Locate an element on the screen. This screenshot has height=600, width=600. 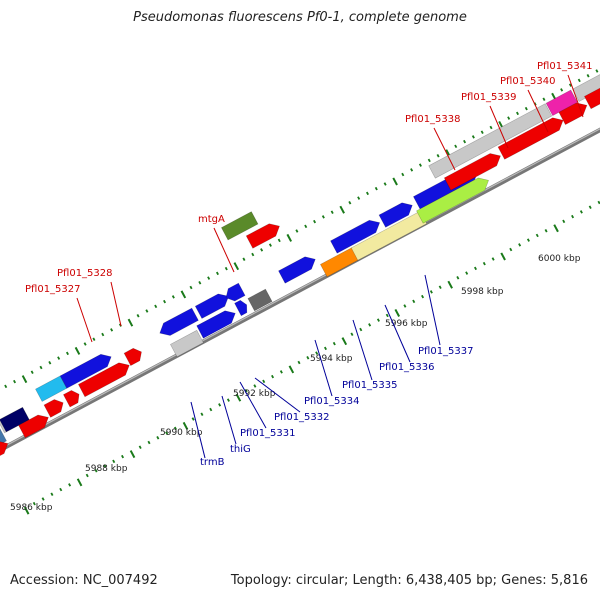
gene-label-blue: Pfl01_5337 is located at coordinates (446, 351).